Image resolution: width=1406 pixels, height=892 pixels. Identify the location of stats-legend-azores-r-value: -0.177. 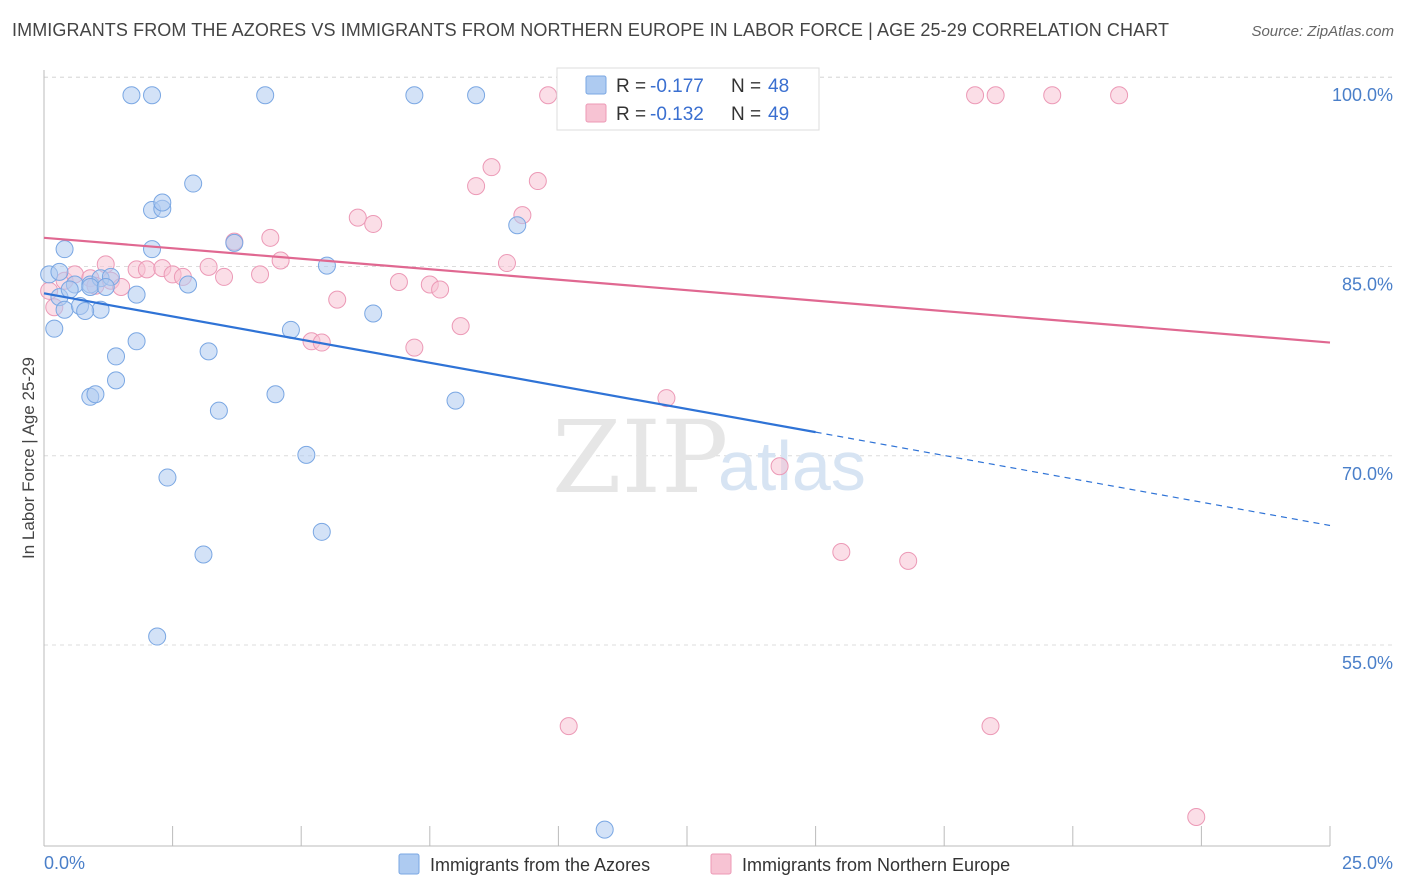
(677, 86).